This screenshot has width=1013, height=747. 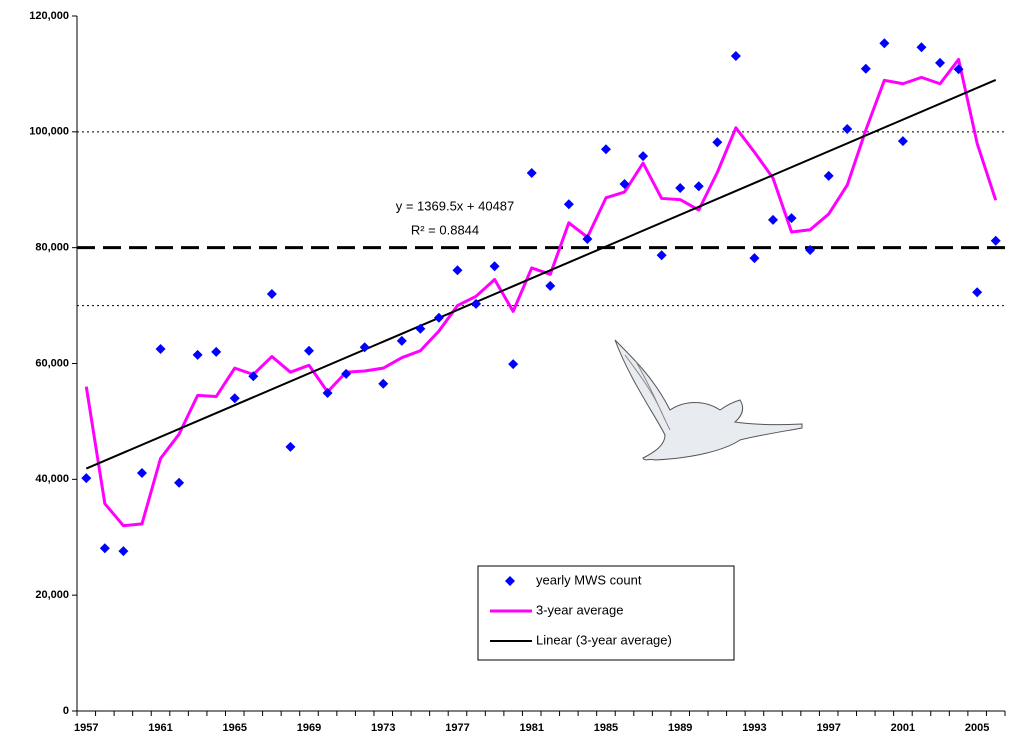 I want to click on swan-illustration, so click(x=708, y=400).